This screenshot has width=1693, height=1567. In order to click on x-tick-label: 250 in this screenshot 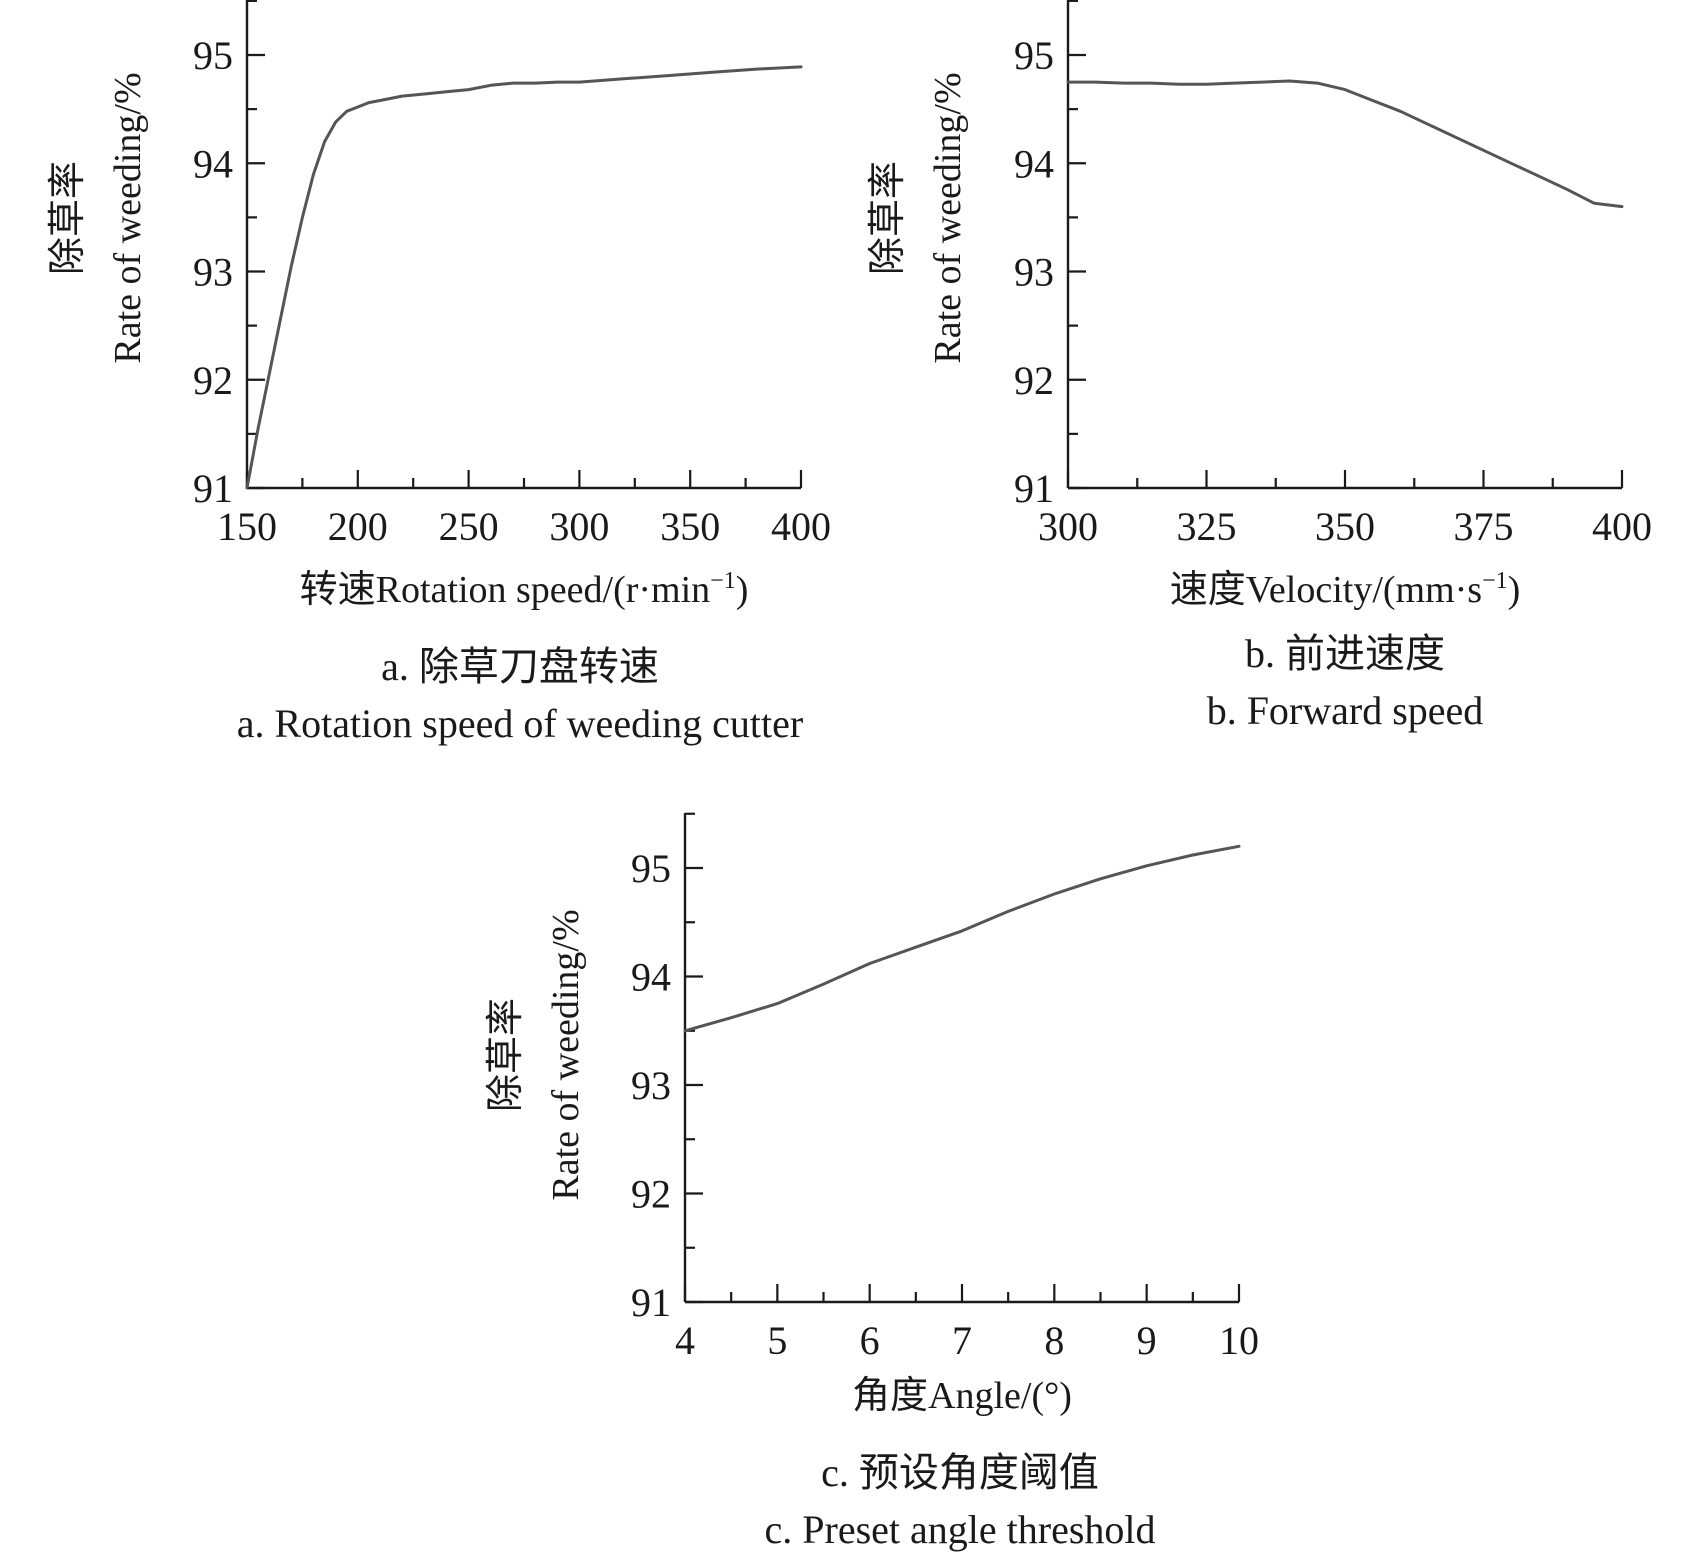, I will do `click(469, 526)`.